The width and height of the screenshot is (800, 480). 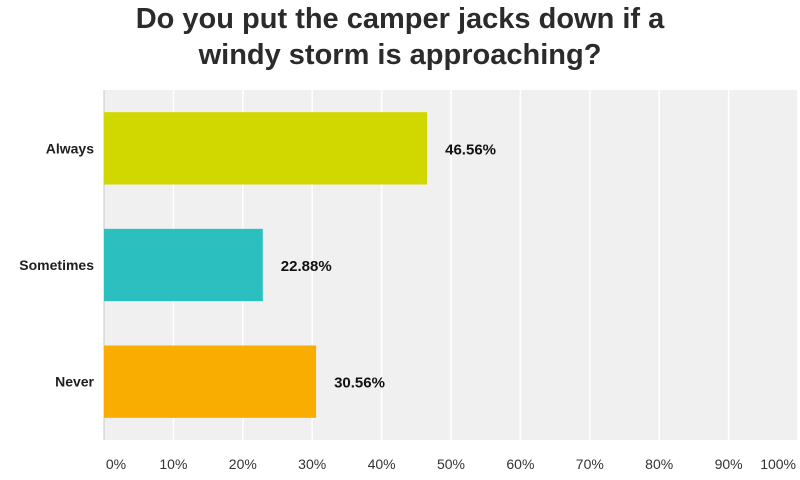 What do you see at coordinates (266, 148) in the screenshot?
I see `bar-always` at bounding box center [266, 148].